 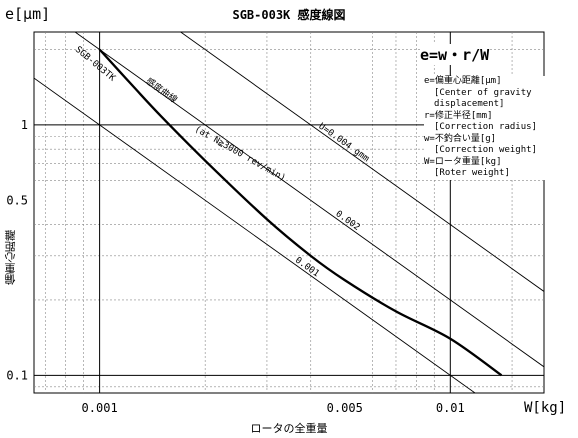 What do you see at coordinates (463, 81) in the screenshot?
I see `legend-term-e: e=偏重心距離[μm]` at bounding box center [463, 81].